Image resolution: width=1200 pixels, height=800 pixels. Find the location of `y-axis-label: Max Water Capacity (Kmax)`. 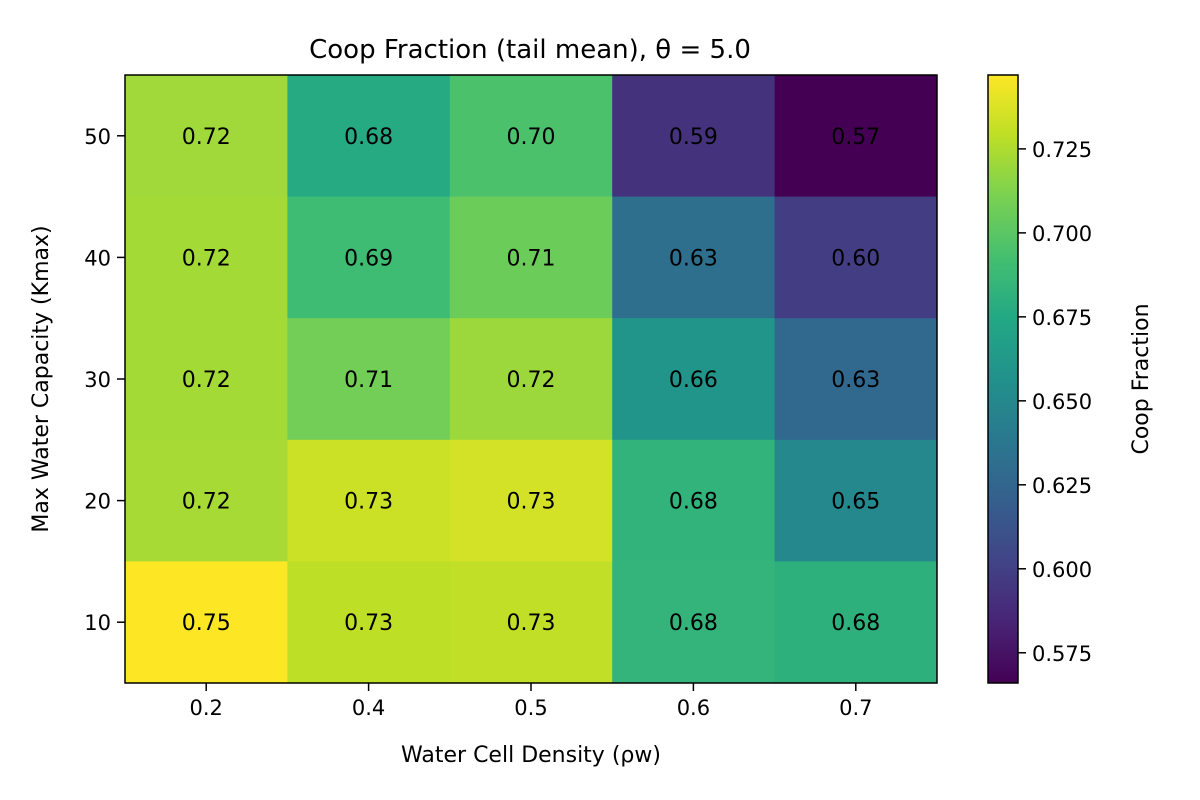

y-axis-label: Max Water Capacity (Kmax) is located at coordinates (41, 378).